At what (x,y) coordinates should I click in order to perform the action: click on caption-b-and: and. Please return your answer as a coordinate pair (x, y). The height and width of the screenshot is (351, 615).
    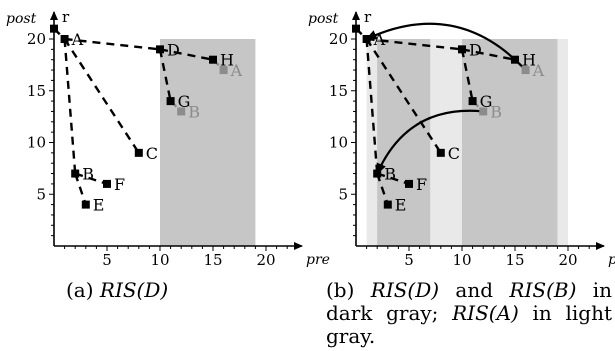
    Looking at the image, I should click on (474, 290).